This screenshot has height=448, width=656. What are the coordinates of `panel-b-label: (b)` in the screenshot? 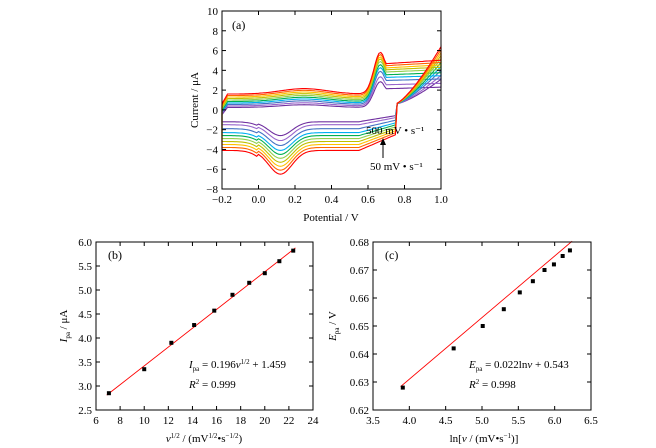 It's located at (115, 255).